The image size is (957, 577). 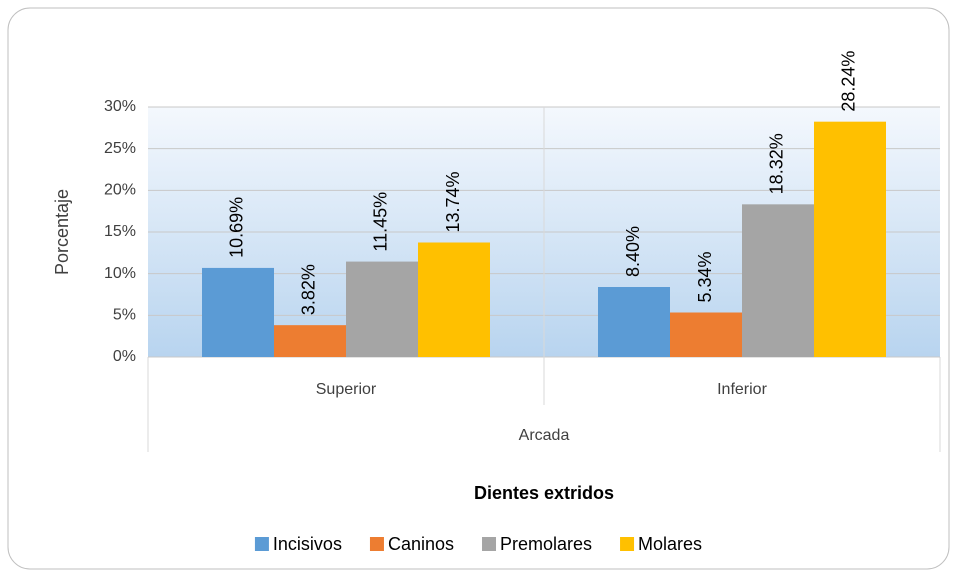 I want to click on x-axis-label: Arcada, so click(x=544, y=435).